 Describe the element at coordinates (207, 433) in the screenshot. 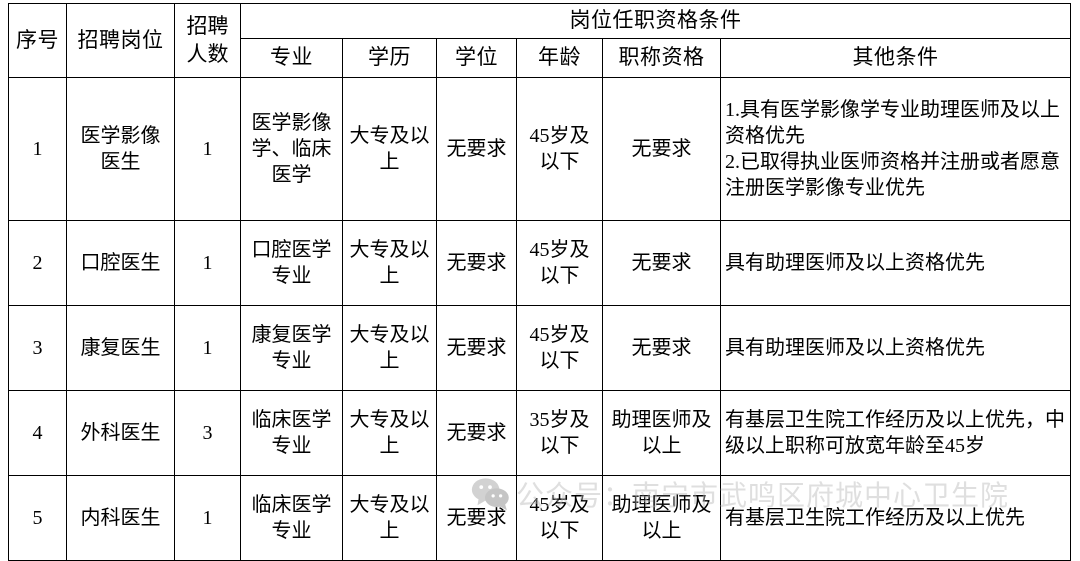

I see `cell-count: 3` at that location.